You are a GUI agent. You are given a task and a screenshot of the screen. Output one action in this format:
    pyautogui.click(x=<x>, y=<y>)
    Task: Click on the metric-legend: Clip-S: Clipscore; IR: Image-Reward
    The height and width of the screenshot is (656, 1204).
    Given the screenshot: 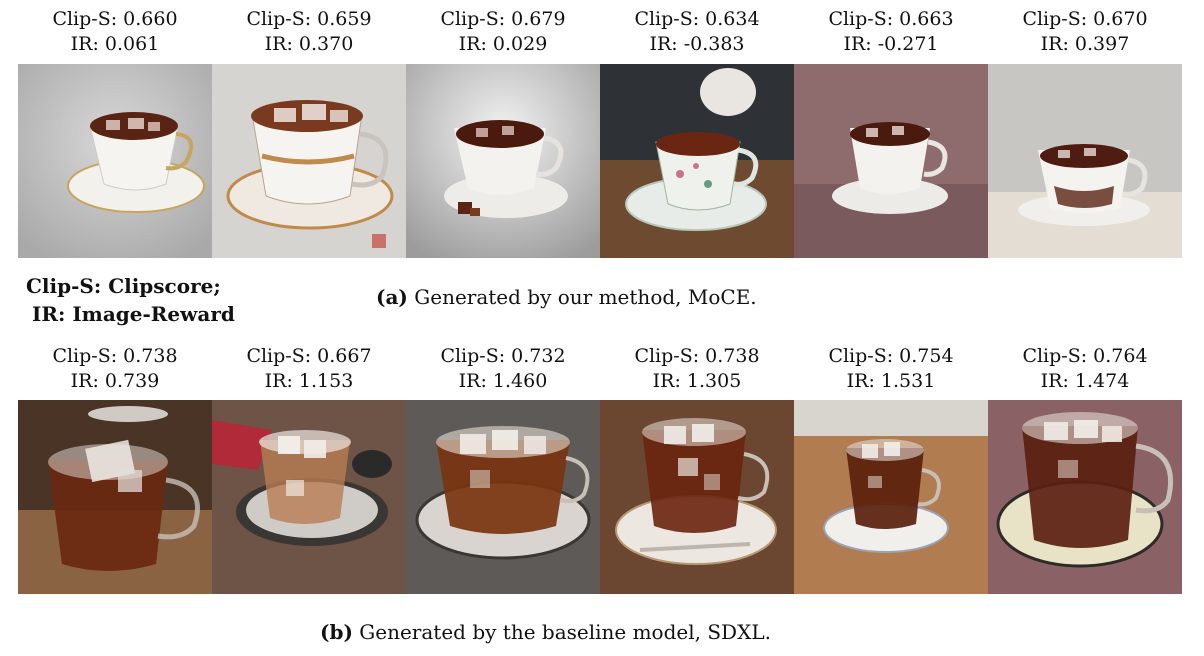 What is the action you would take?
    pyautogui.click(x=130, y=300)
    